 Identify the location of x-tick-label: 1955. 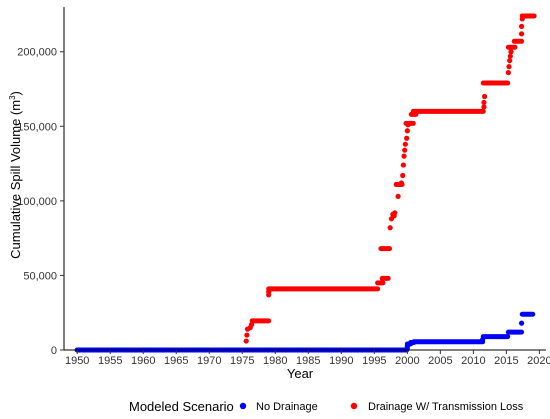
(110, 361).